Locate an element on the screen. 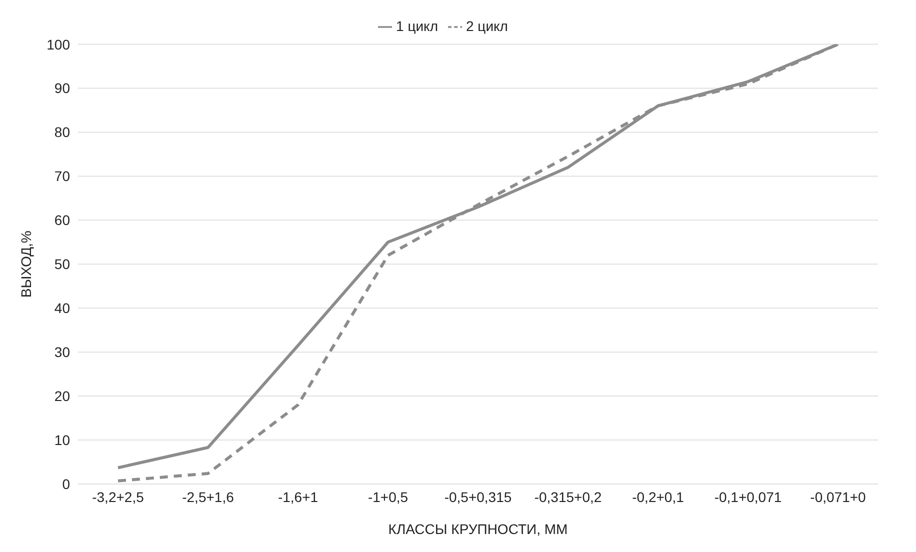  y-tick-label: 40 is located at coordinates (62, 308).